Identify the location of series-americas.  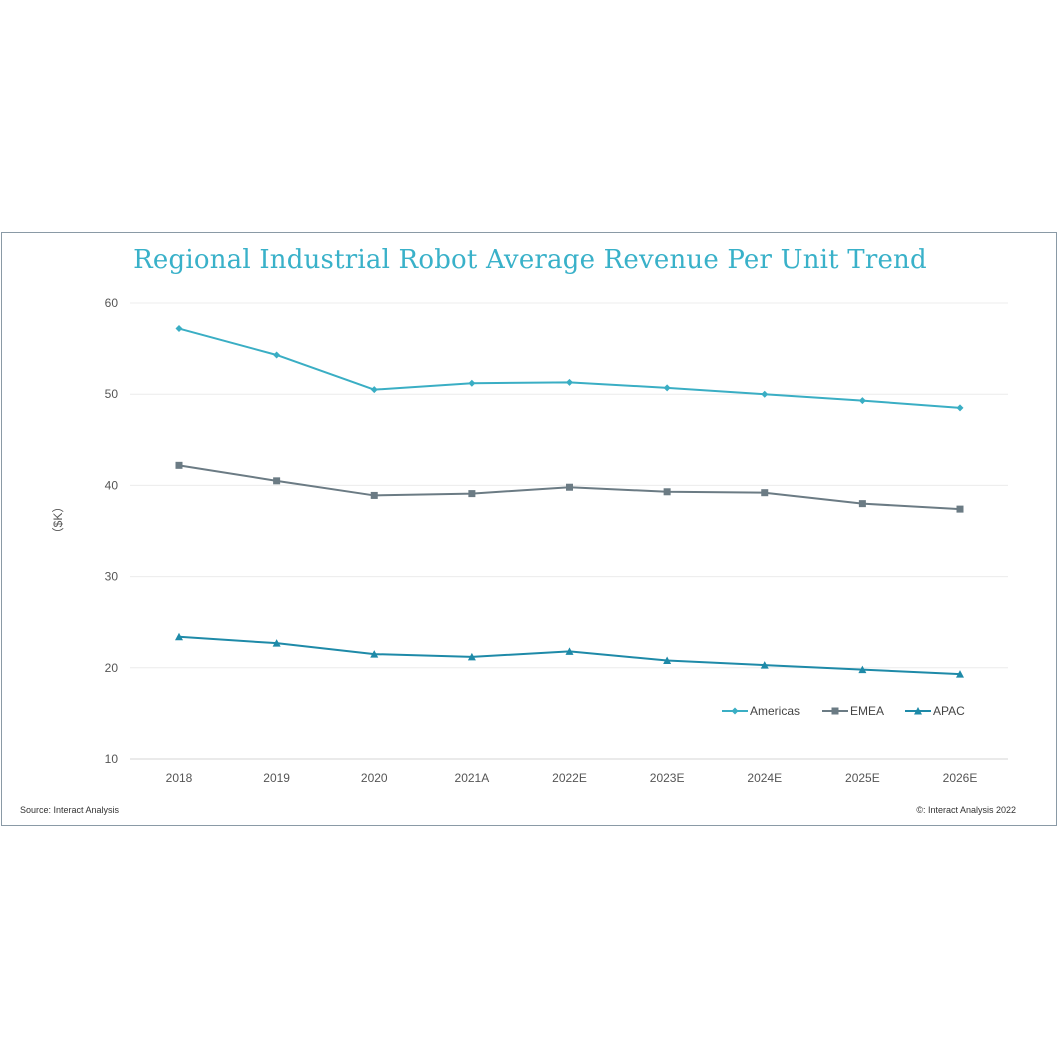
(569, 368).